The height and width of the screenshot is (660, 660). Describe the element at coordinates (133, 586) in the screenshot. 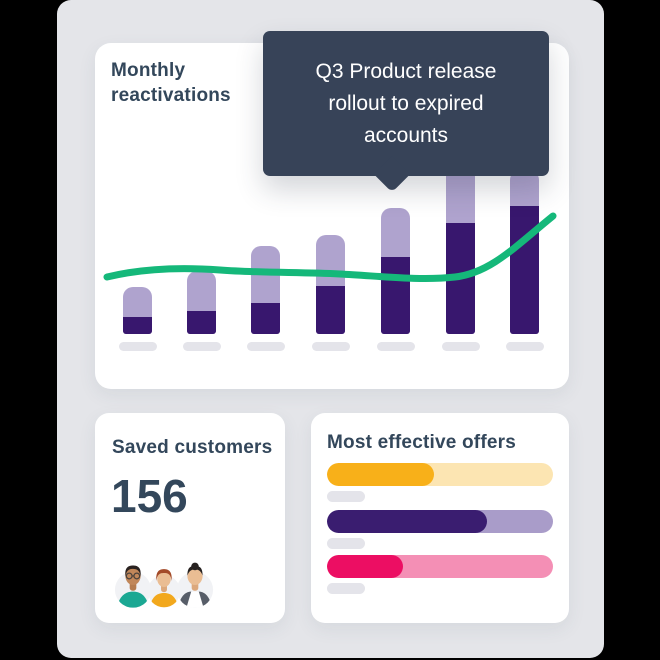

I see `avatar-man-teal-shirt-icon` at that location.